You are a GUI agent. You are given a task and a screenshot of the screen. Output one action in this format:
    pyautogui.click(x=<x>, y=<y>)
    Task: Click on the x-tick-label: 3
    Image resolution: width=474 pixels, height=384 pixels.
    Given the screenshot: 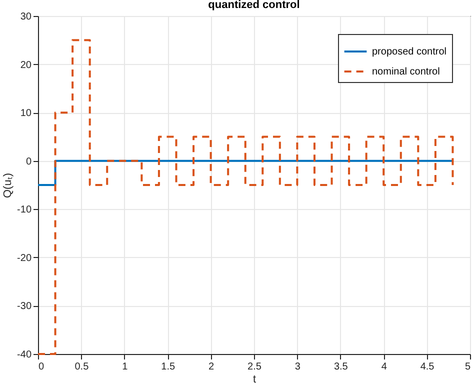 What is the action you would take?
    pyautogui.click(x=297, y=367)
    